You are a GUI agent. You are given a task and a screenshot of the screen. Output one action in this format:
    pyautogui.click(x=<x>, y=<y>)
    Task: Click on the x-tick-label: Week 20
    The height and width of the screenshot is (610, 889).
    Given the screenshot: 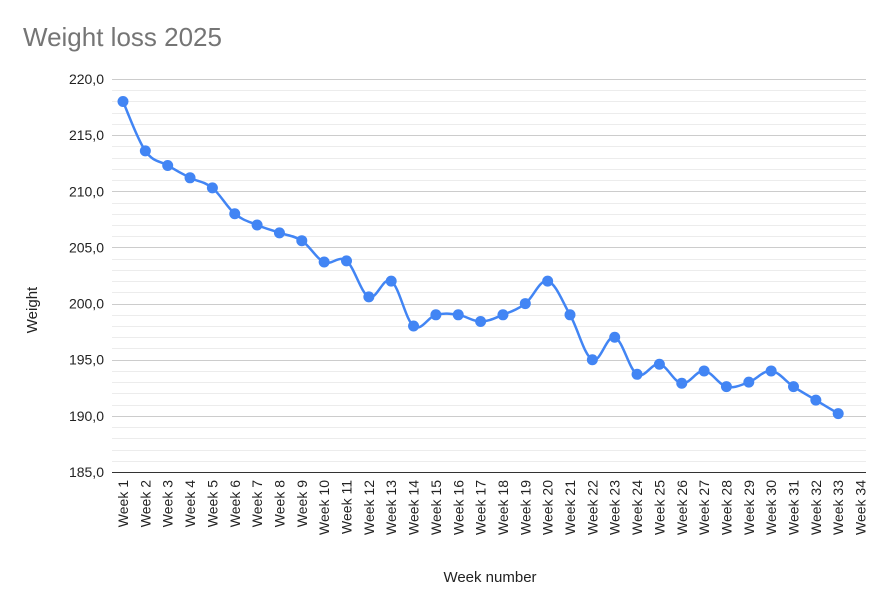 What is the action you would take?
    pyautogui.click(x=548, y=507)
    